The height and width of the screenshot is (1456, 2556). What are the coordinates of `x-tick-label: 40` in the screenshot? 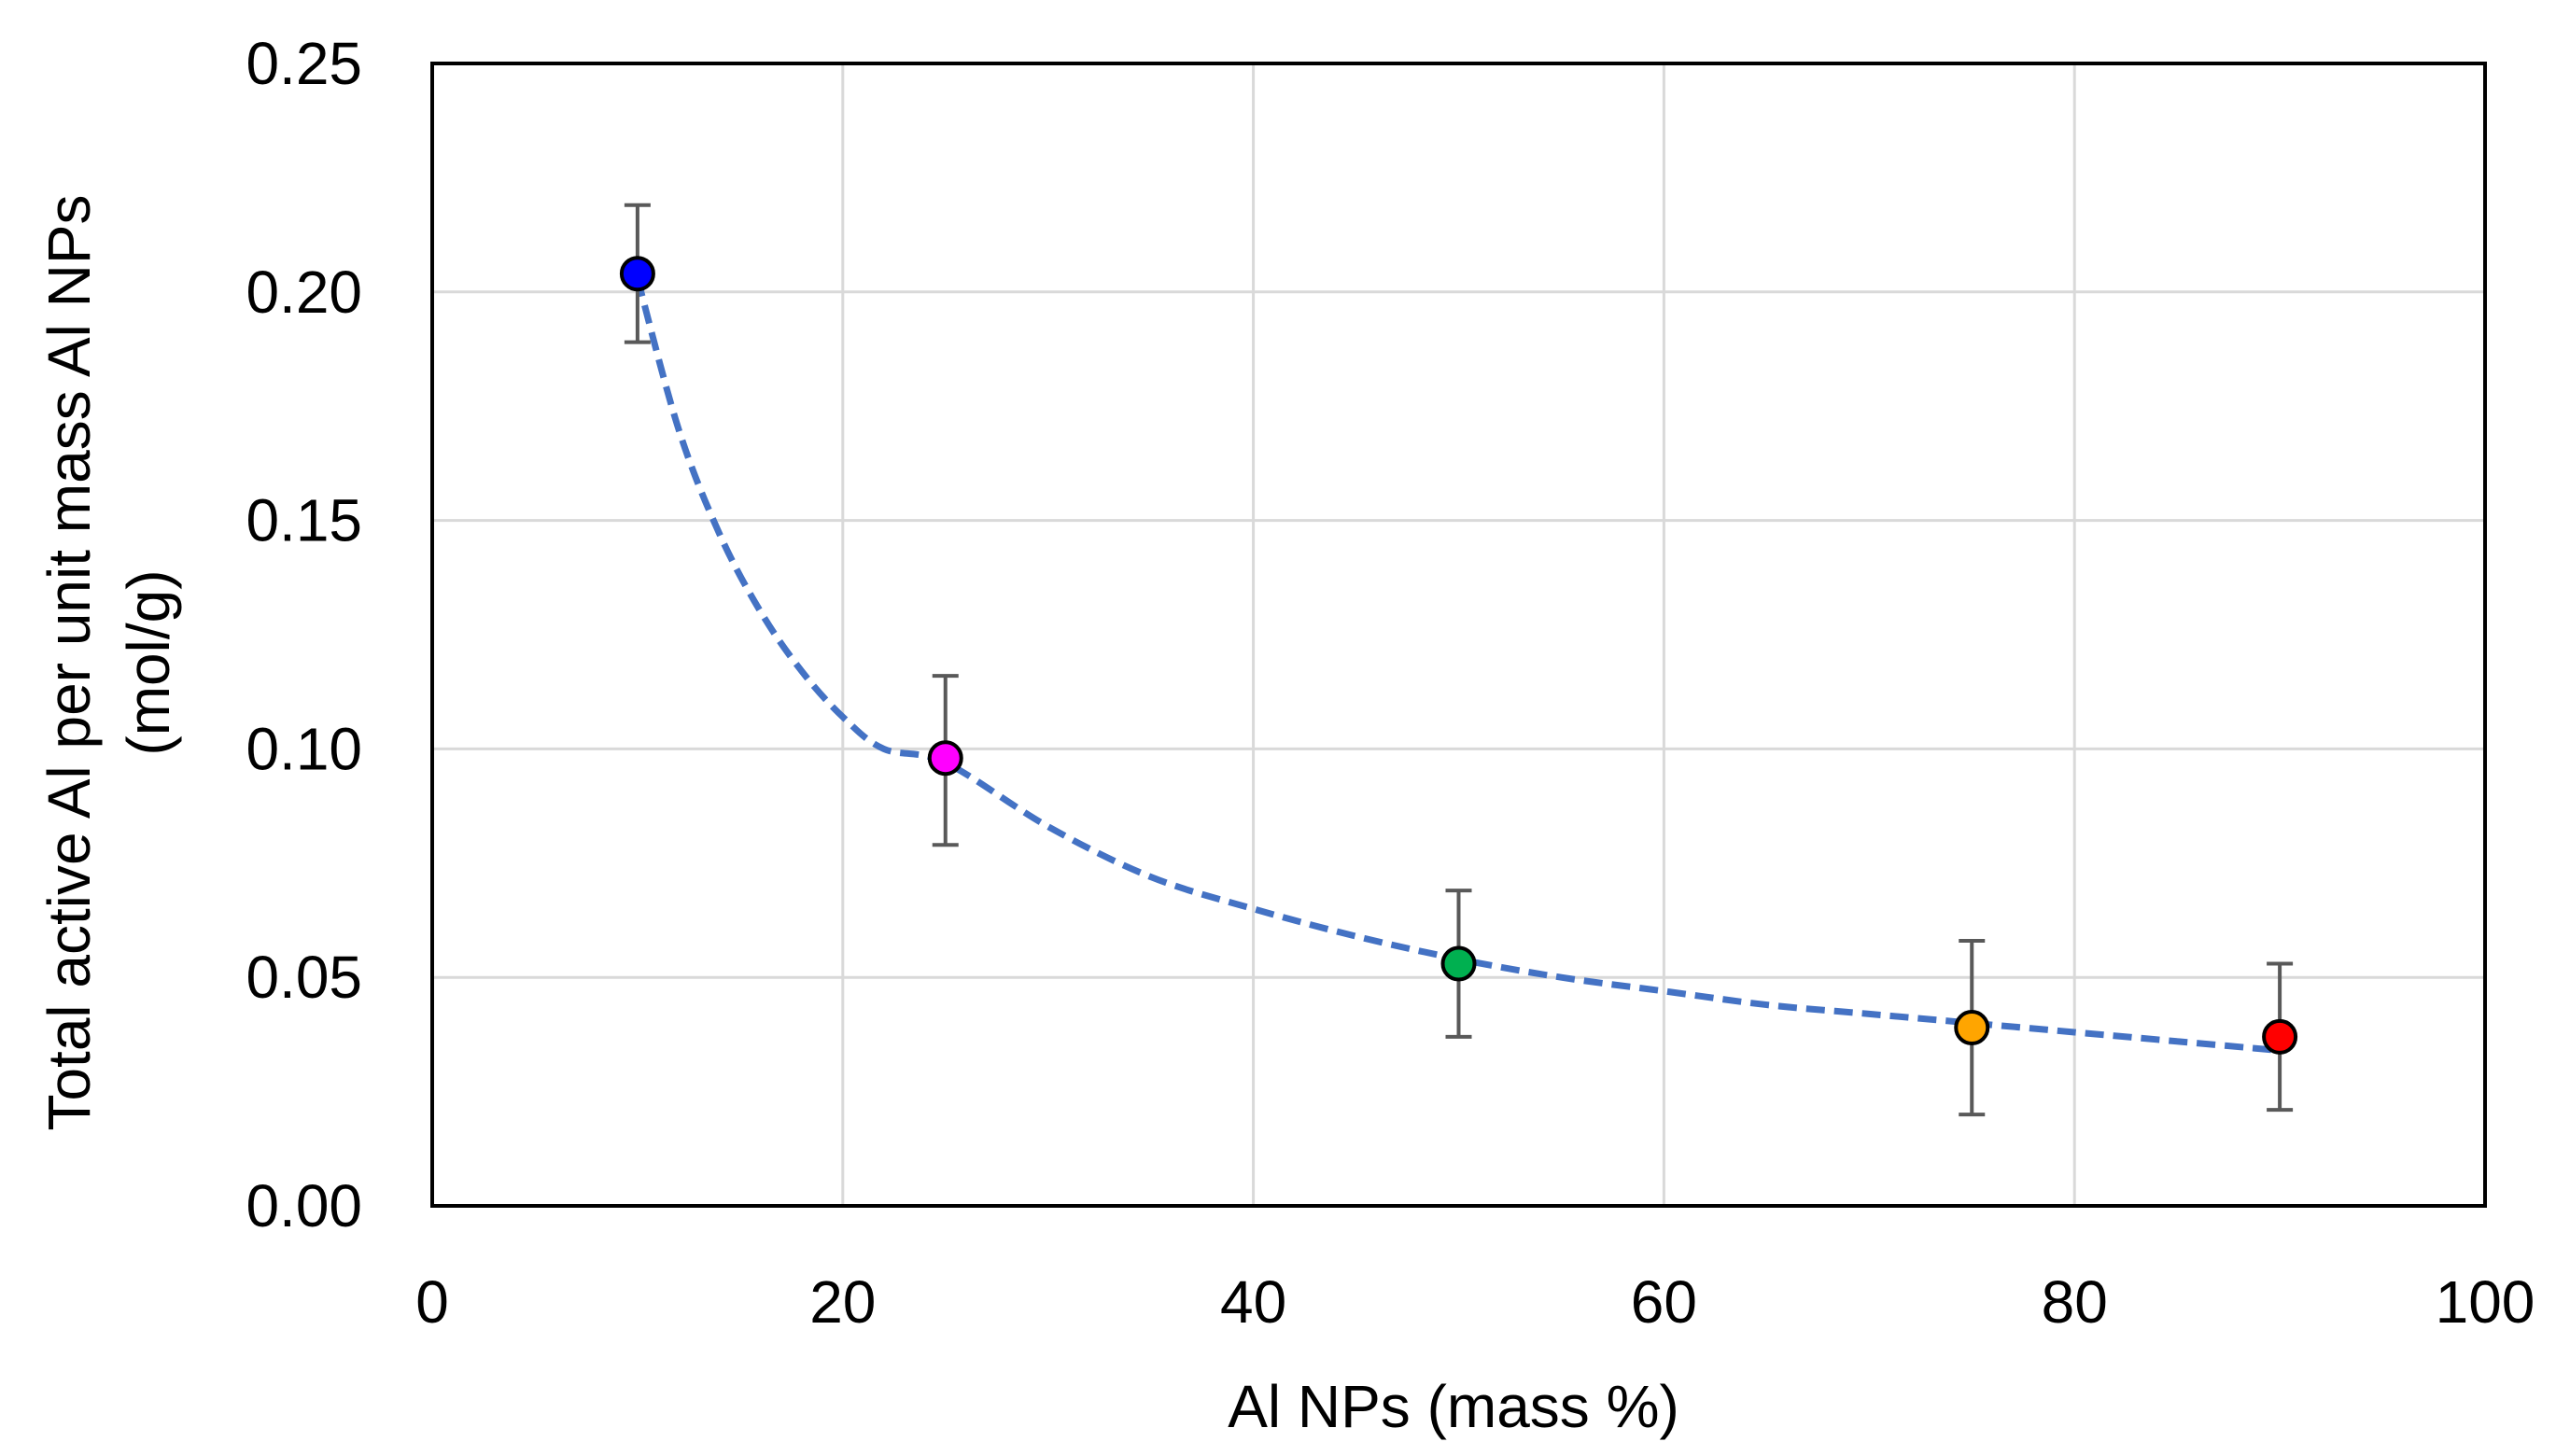 It's located at (1253, 1302).